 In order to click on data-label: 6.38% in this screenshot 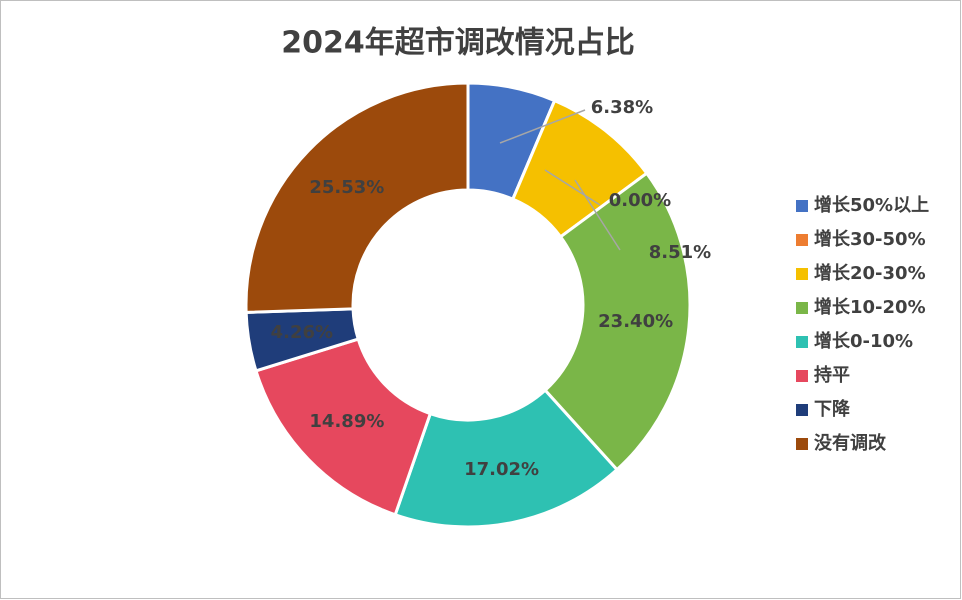, I will do `click(622, 107)`.